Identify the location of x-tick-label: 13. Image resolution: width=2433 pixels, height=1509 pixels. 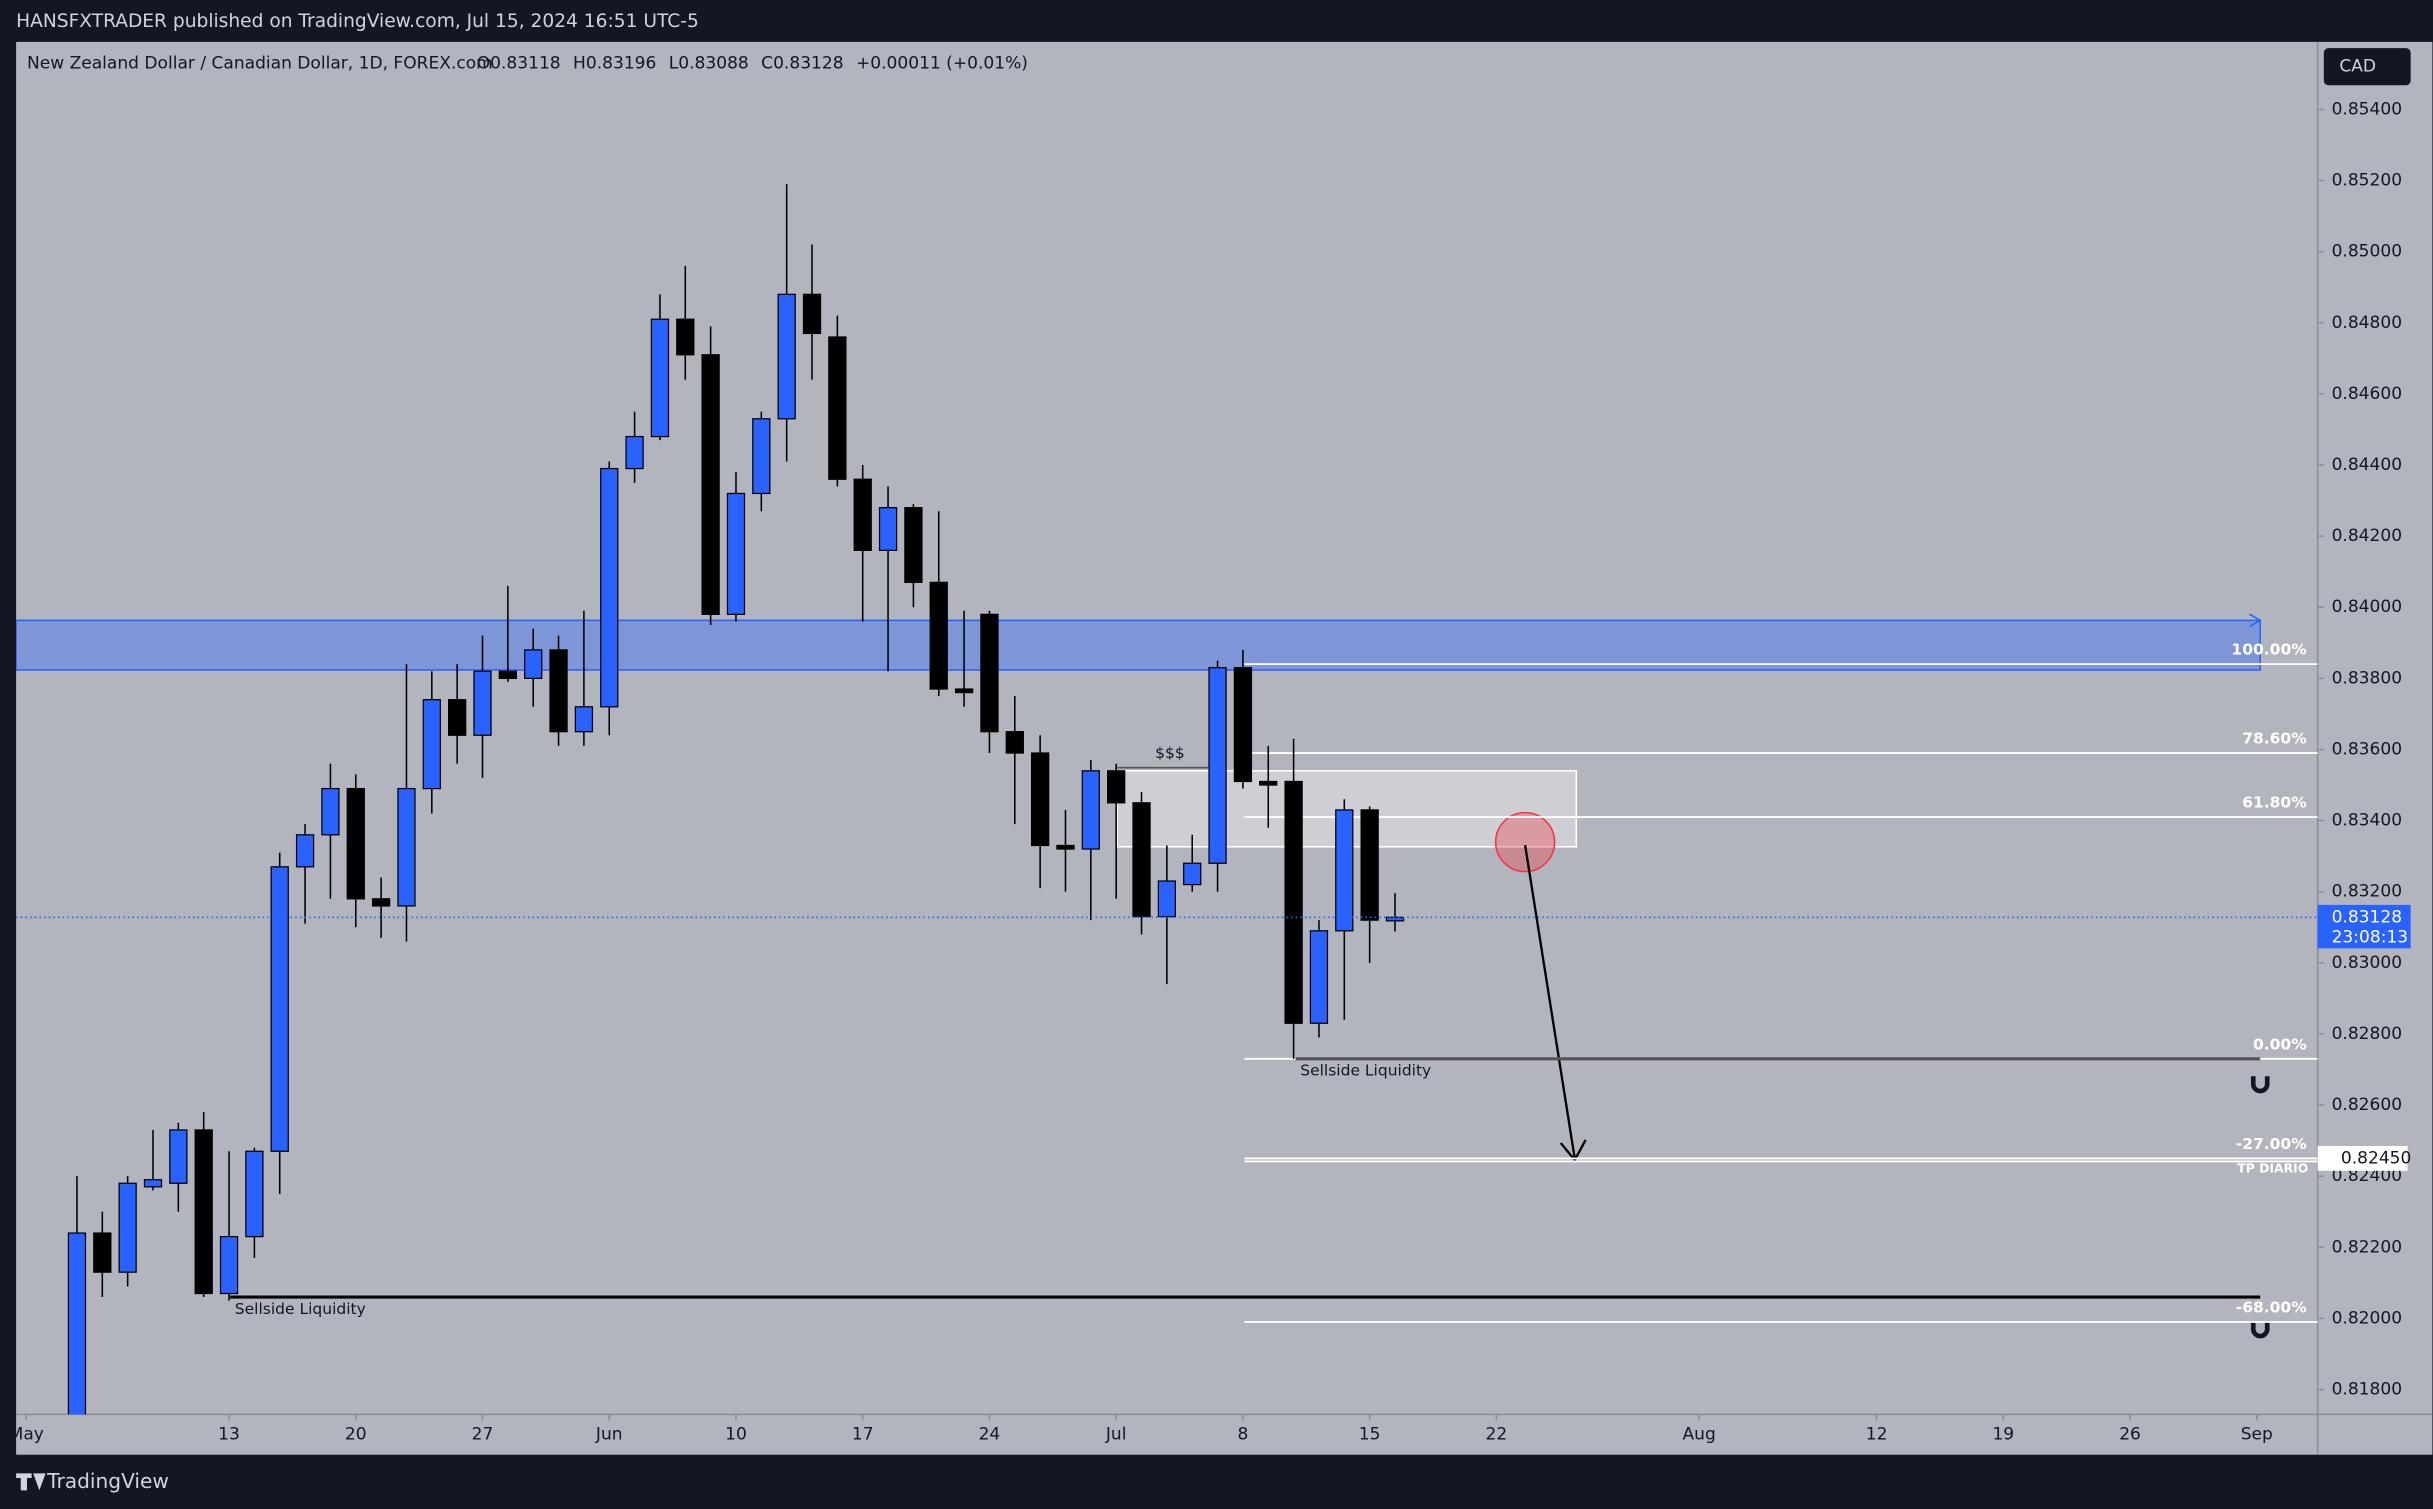
(229, 1435).